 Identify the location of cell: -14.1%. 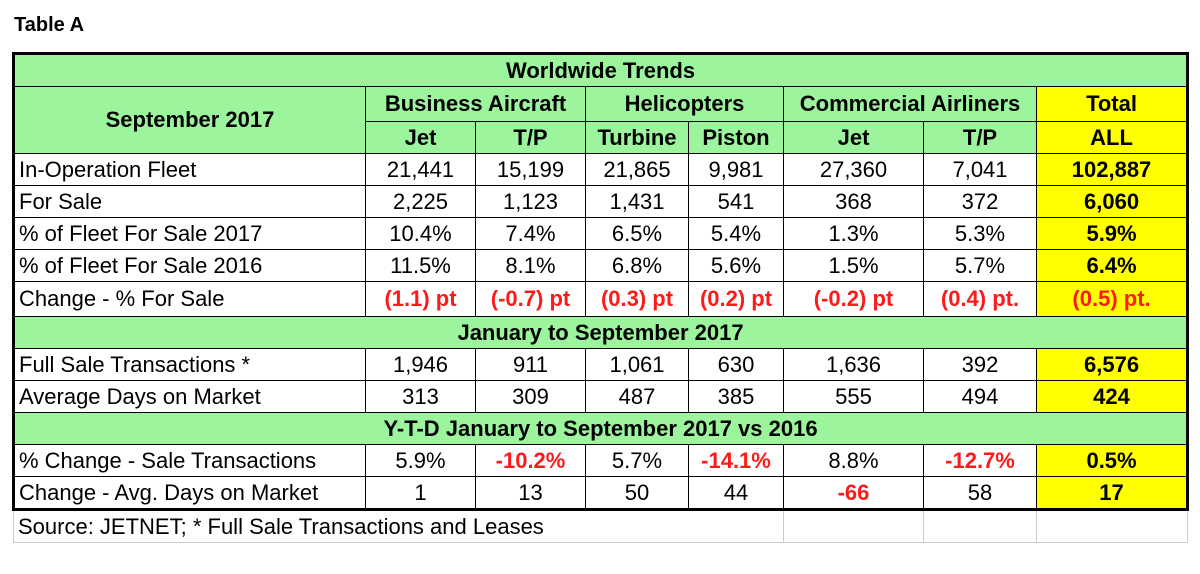
(736, 460).